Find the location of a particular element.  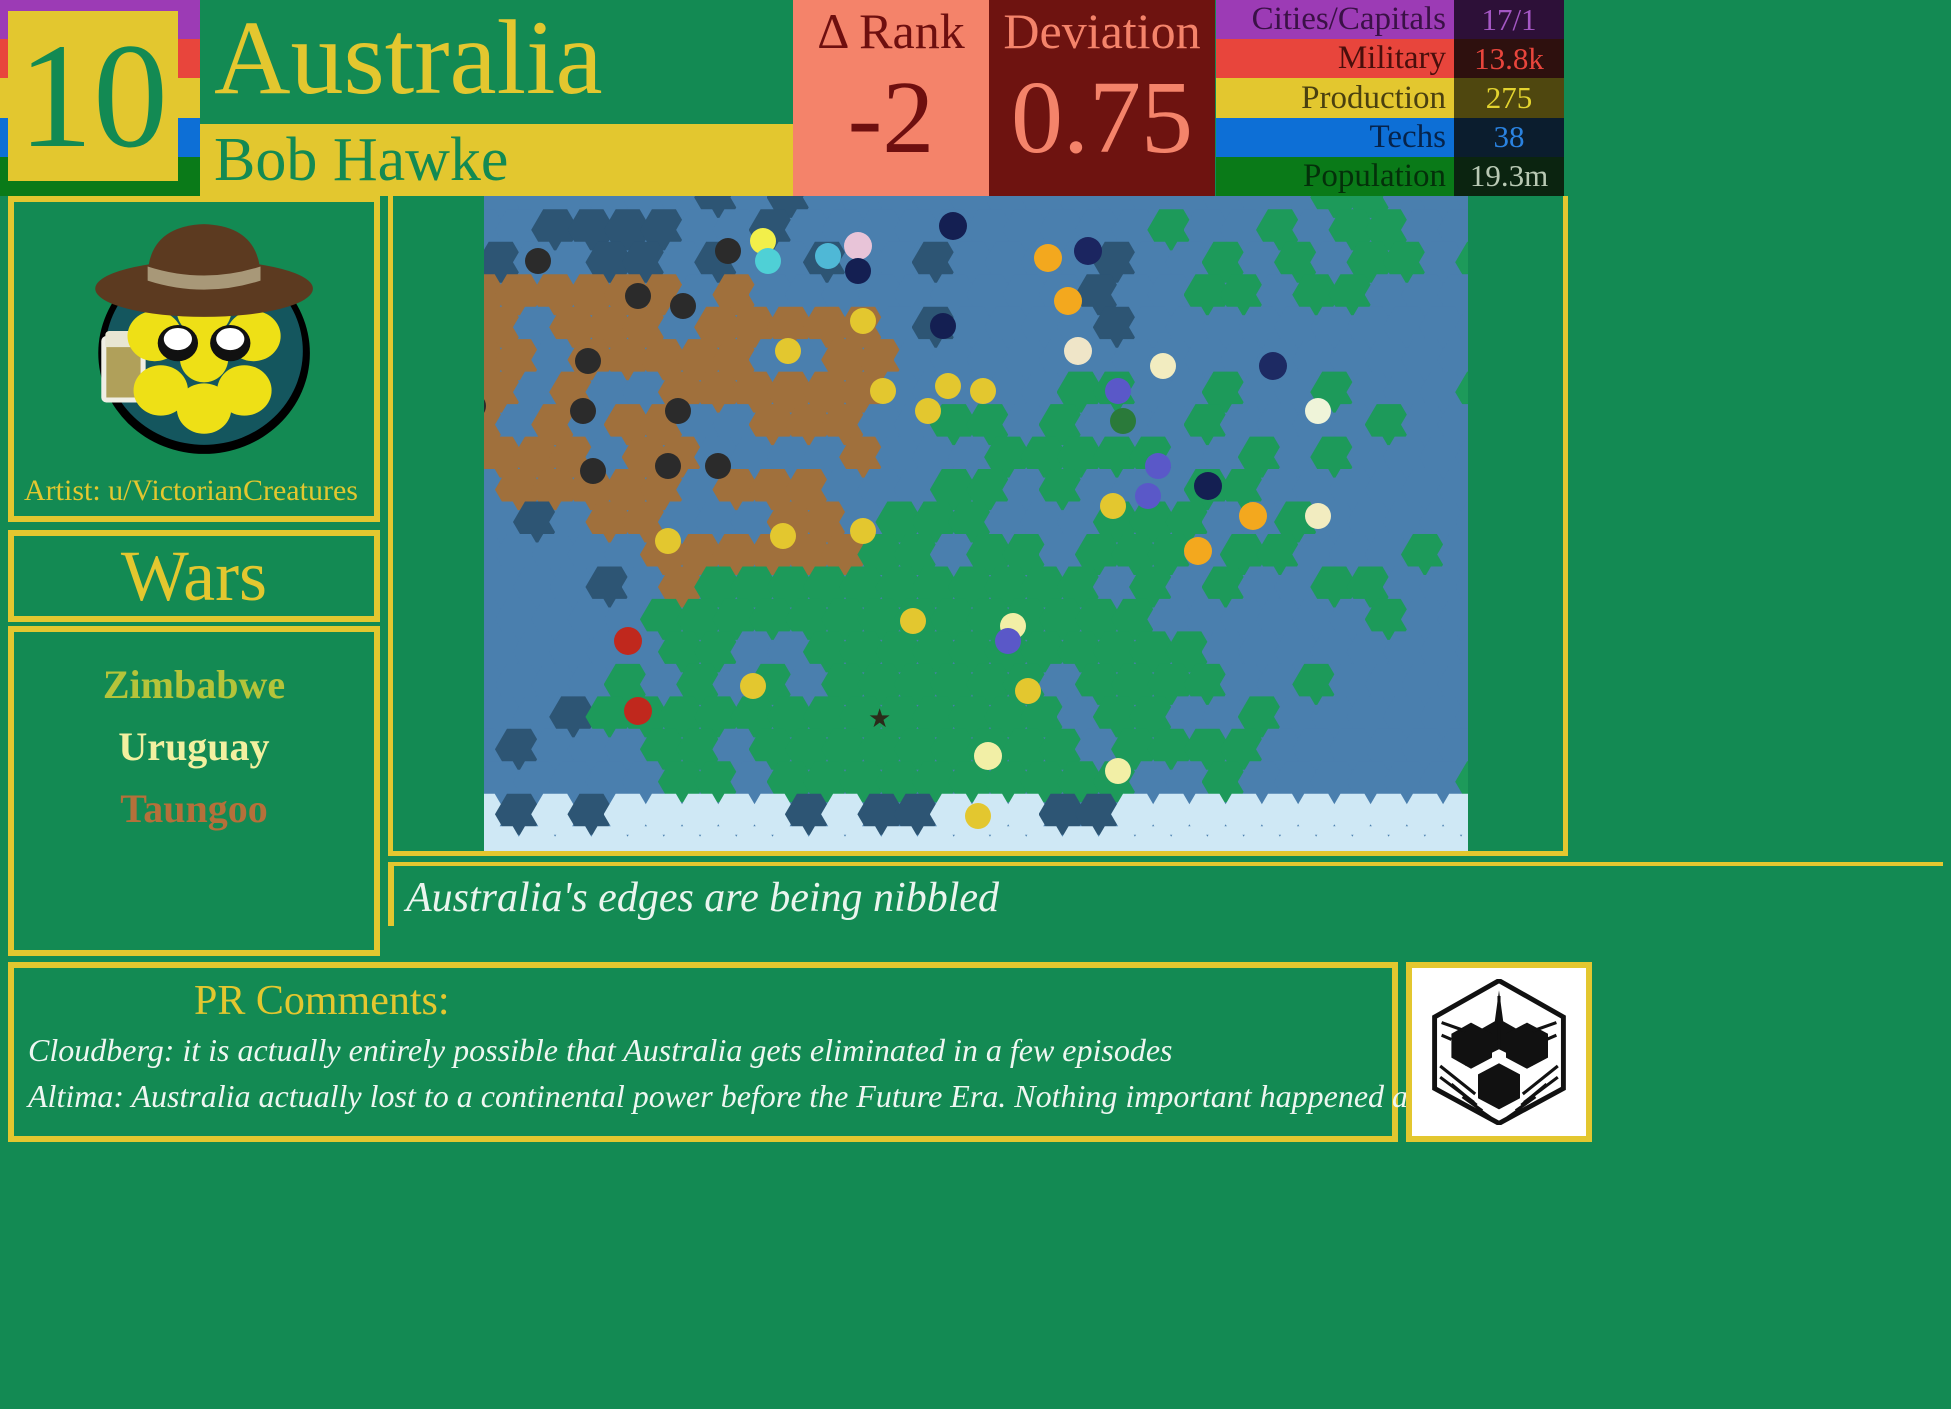

avatar is located at coordinates (194, 333).